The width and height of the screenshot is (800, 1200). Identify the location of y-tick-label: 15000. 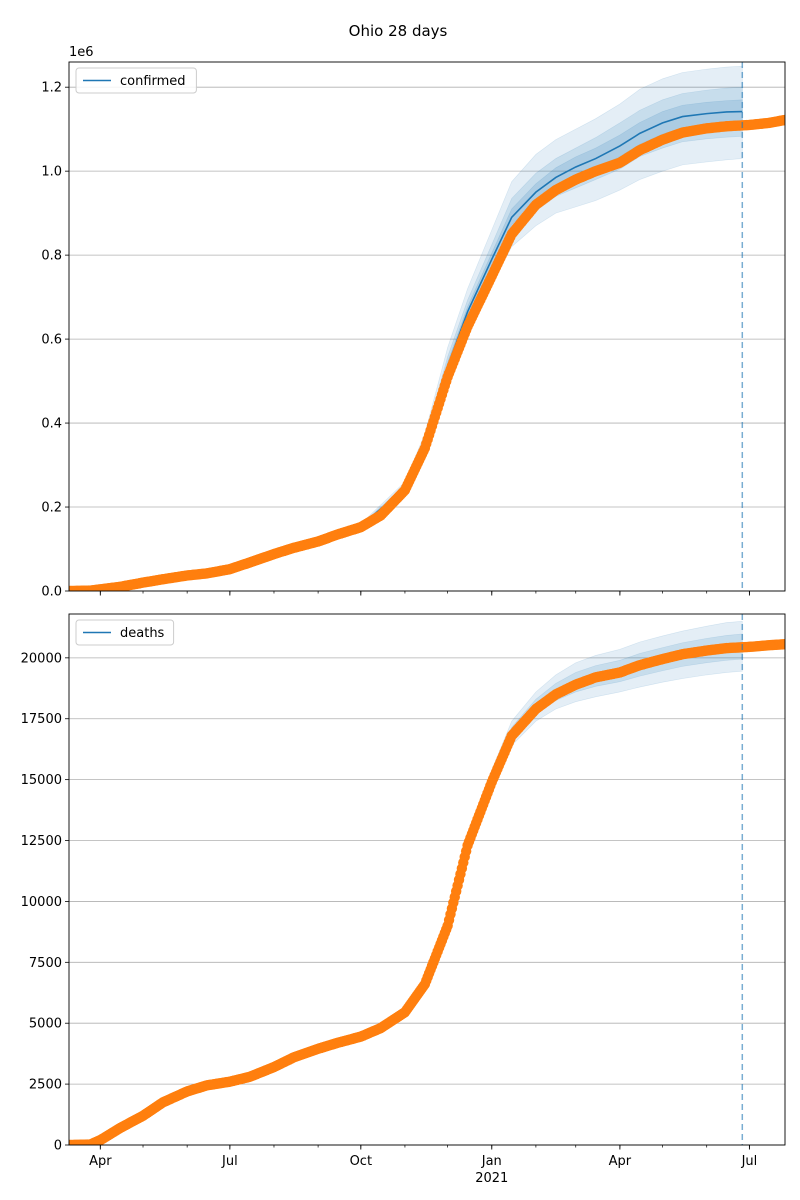
(41, 780).